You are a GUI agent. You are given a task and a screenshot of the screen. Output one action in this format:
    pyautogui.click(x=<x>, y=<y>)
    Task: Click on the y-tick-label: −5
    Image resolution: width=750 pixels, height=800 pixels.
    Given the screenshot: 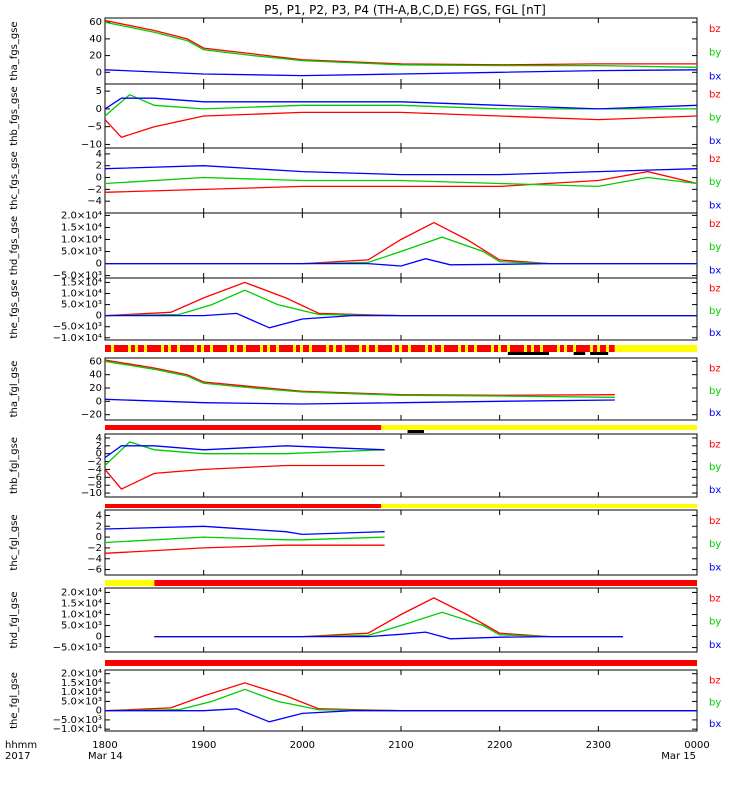 What is the action you would take?
    pyautogui.click(x=94, y=127)
    